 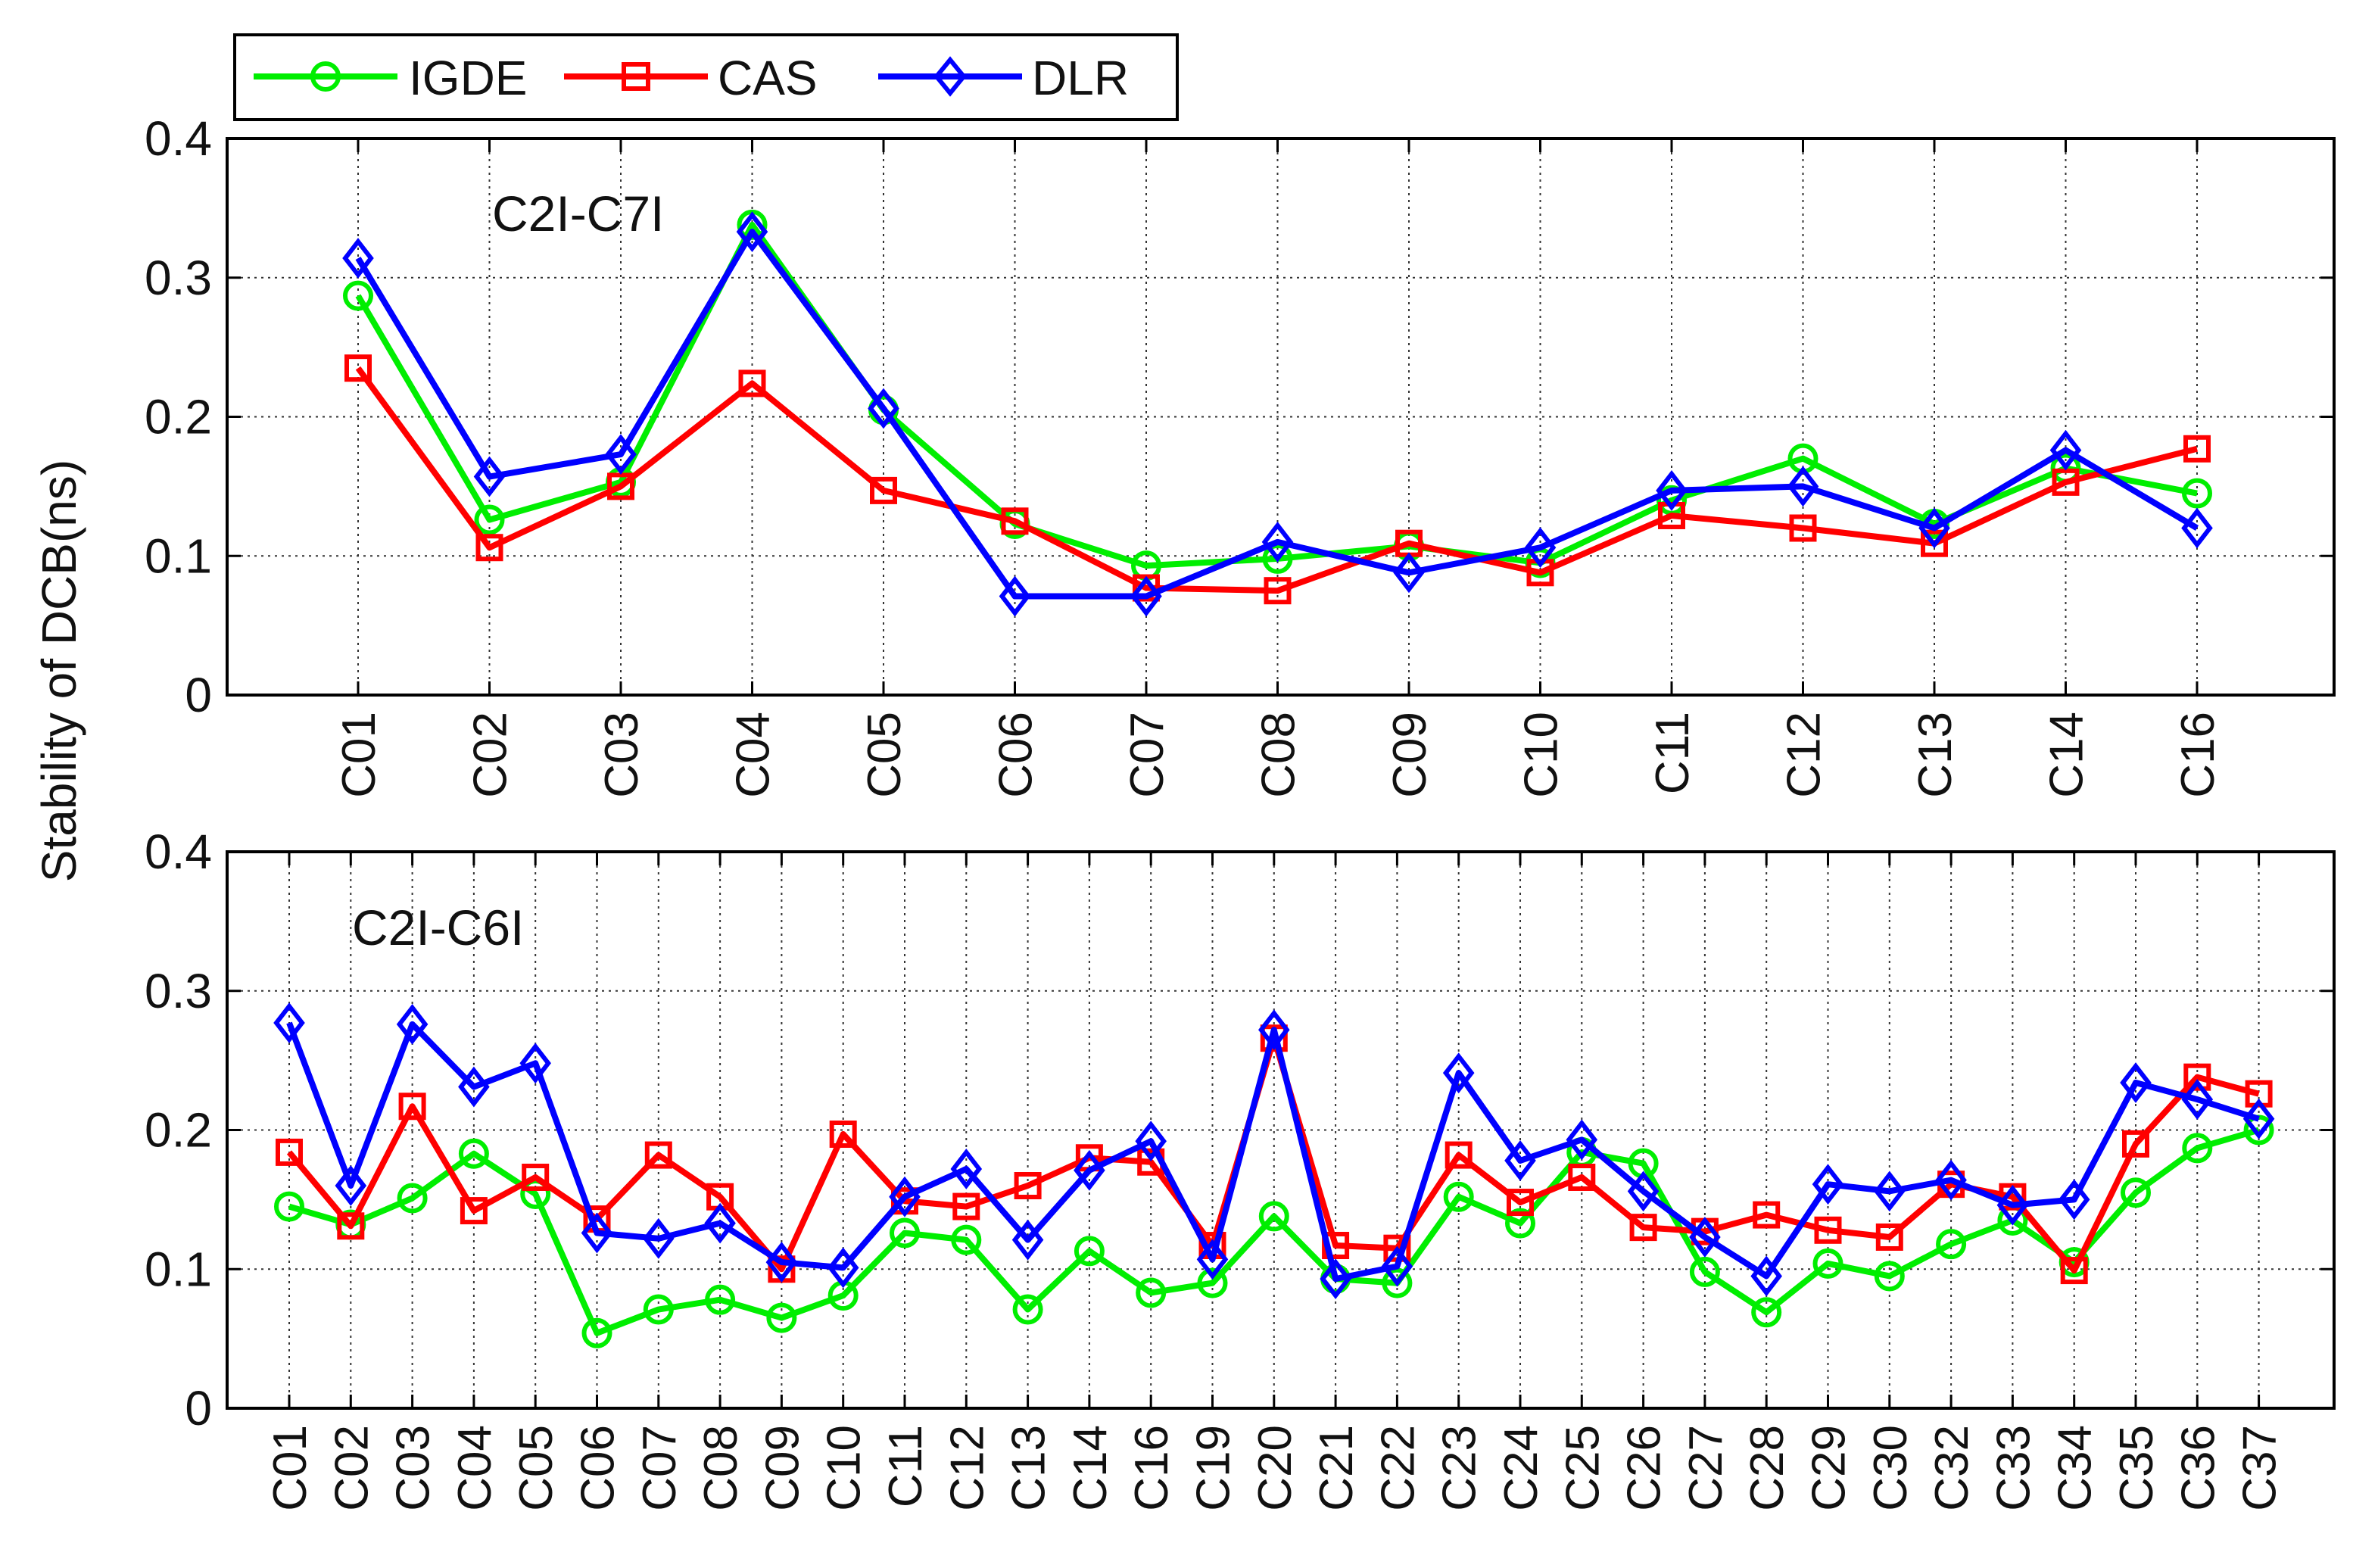 I want to click on legend-label-cas: CAS, so click(x=768, y=78).